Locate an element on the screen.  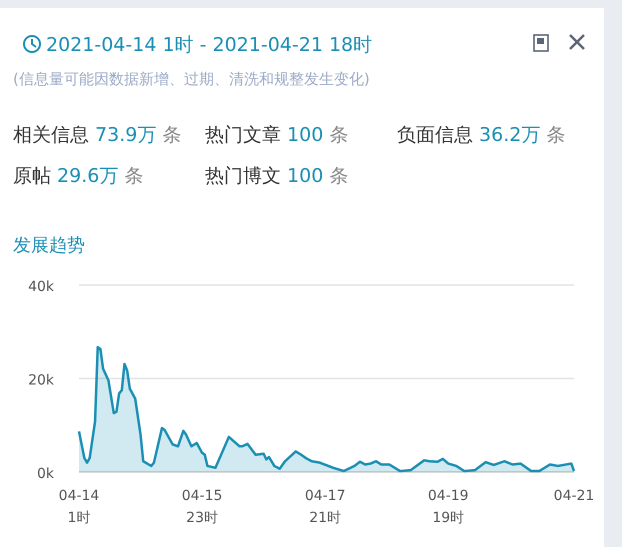
x-tick-label: 04-19 19时 is located at coordinates (448, 507).